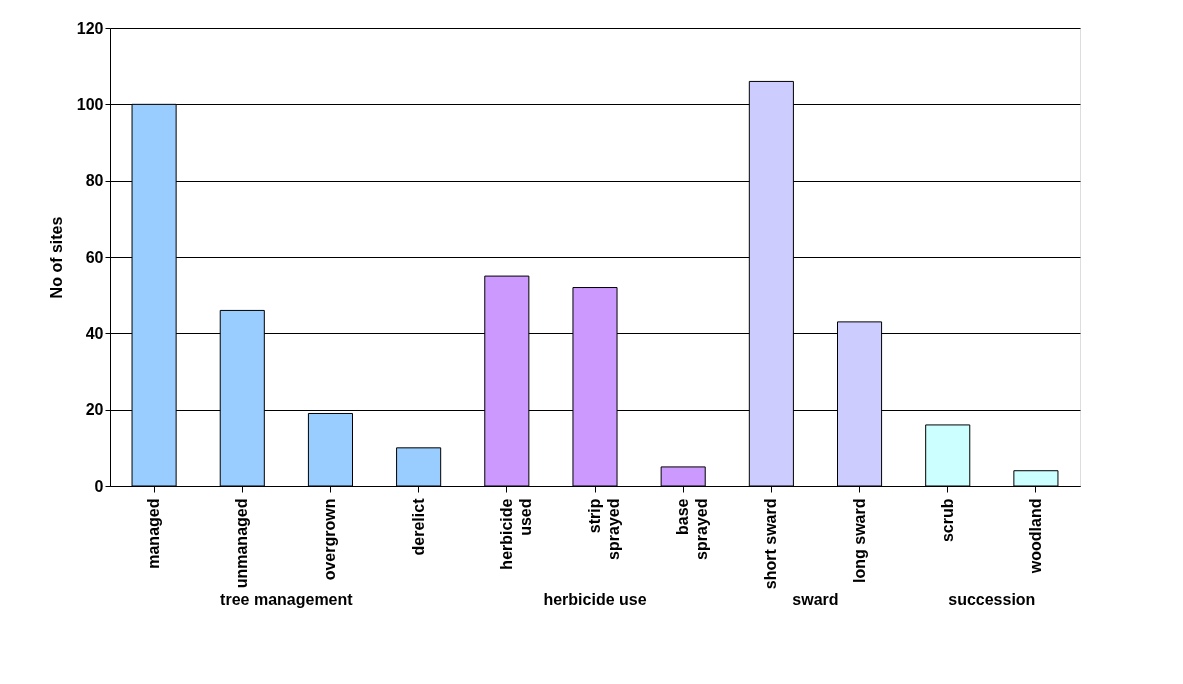 The height and width of the screenshot is (684, 1183). What do you see at coordinates (418, 526) in the screenshot?
I see `x-tick-label: derelict` at bounding box center [418, 526].